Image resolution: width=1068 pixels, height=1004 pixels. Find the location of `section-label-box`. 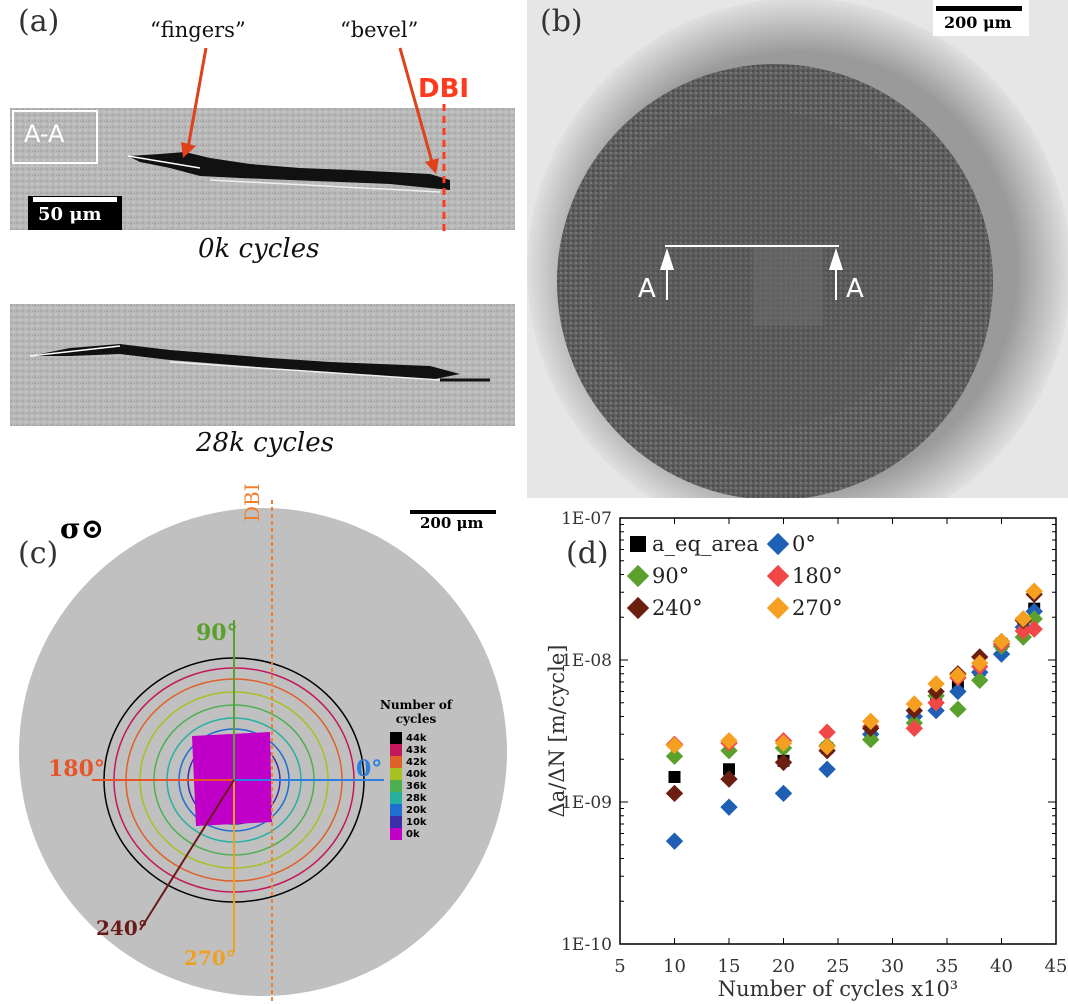

section-label-box is located at coordinates (55, 137).